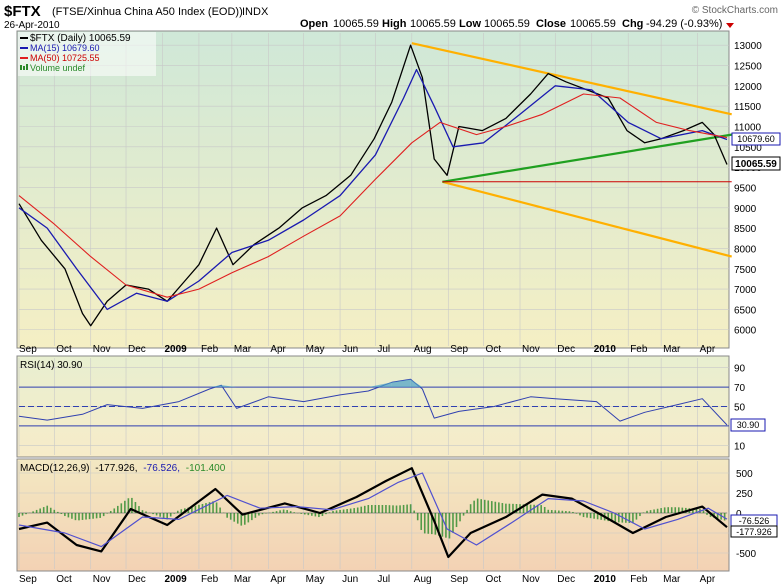 This screenshot has width=782, height=588. What do you see at coordinates (745, 290) in the screenshot?
I see `y-tick-label: 7000` at bounding box center [745, 290].